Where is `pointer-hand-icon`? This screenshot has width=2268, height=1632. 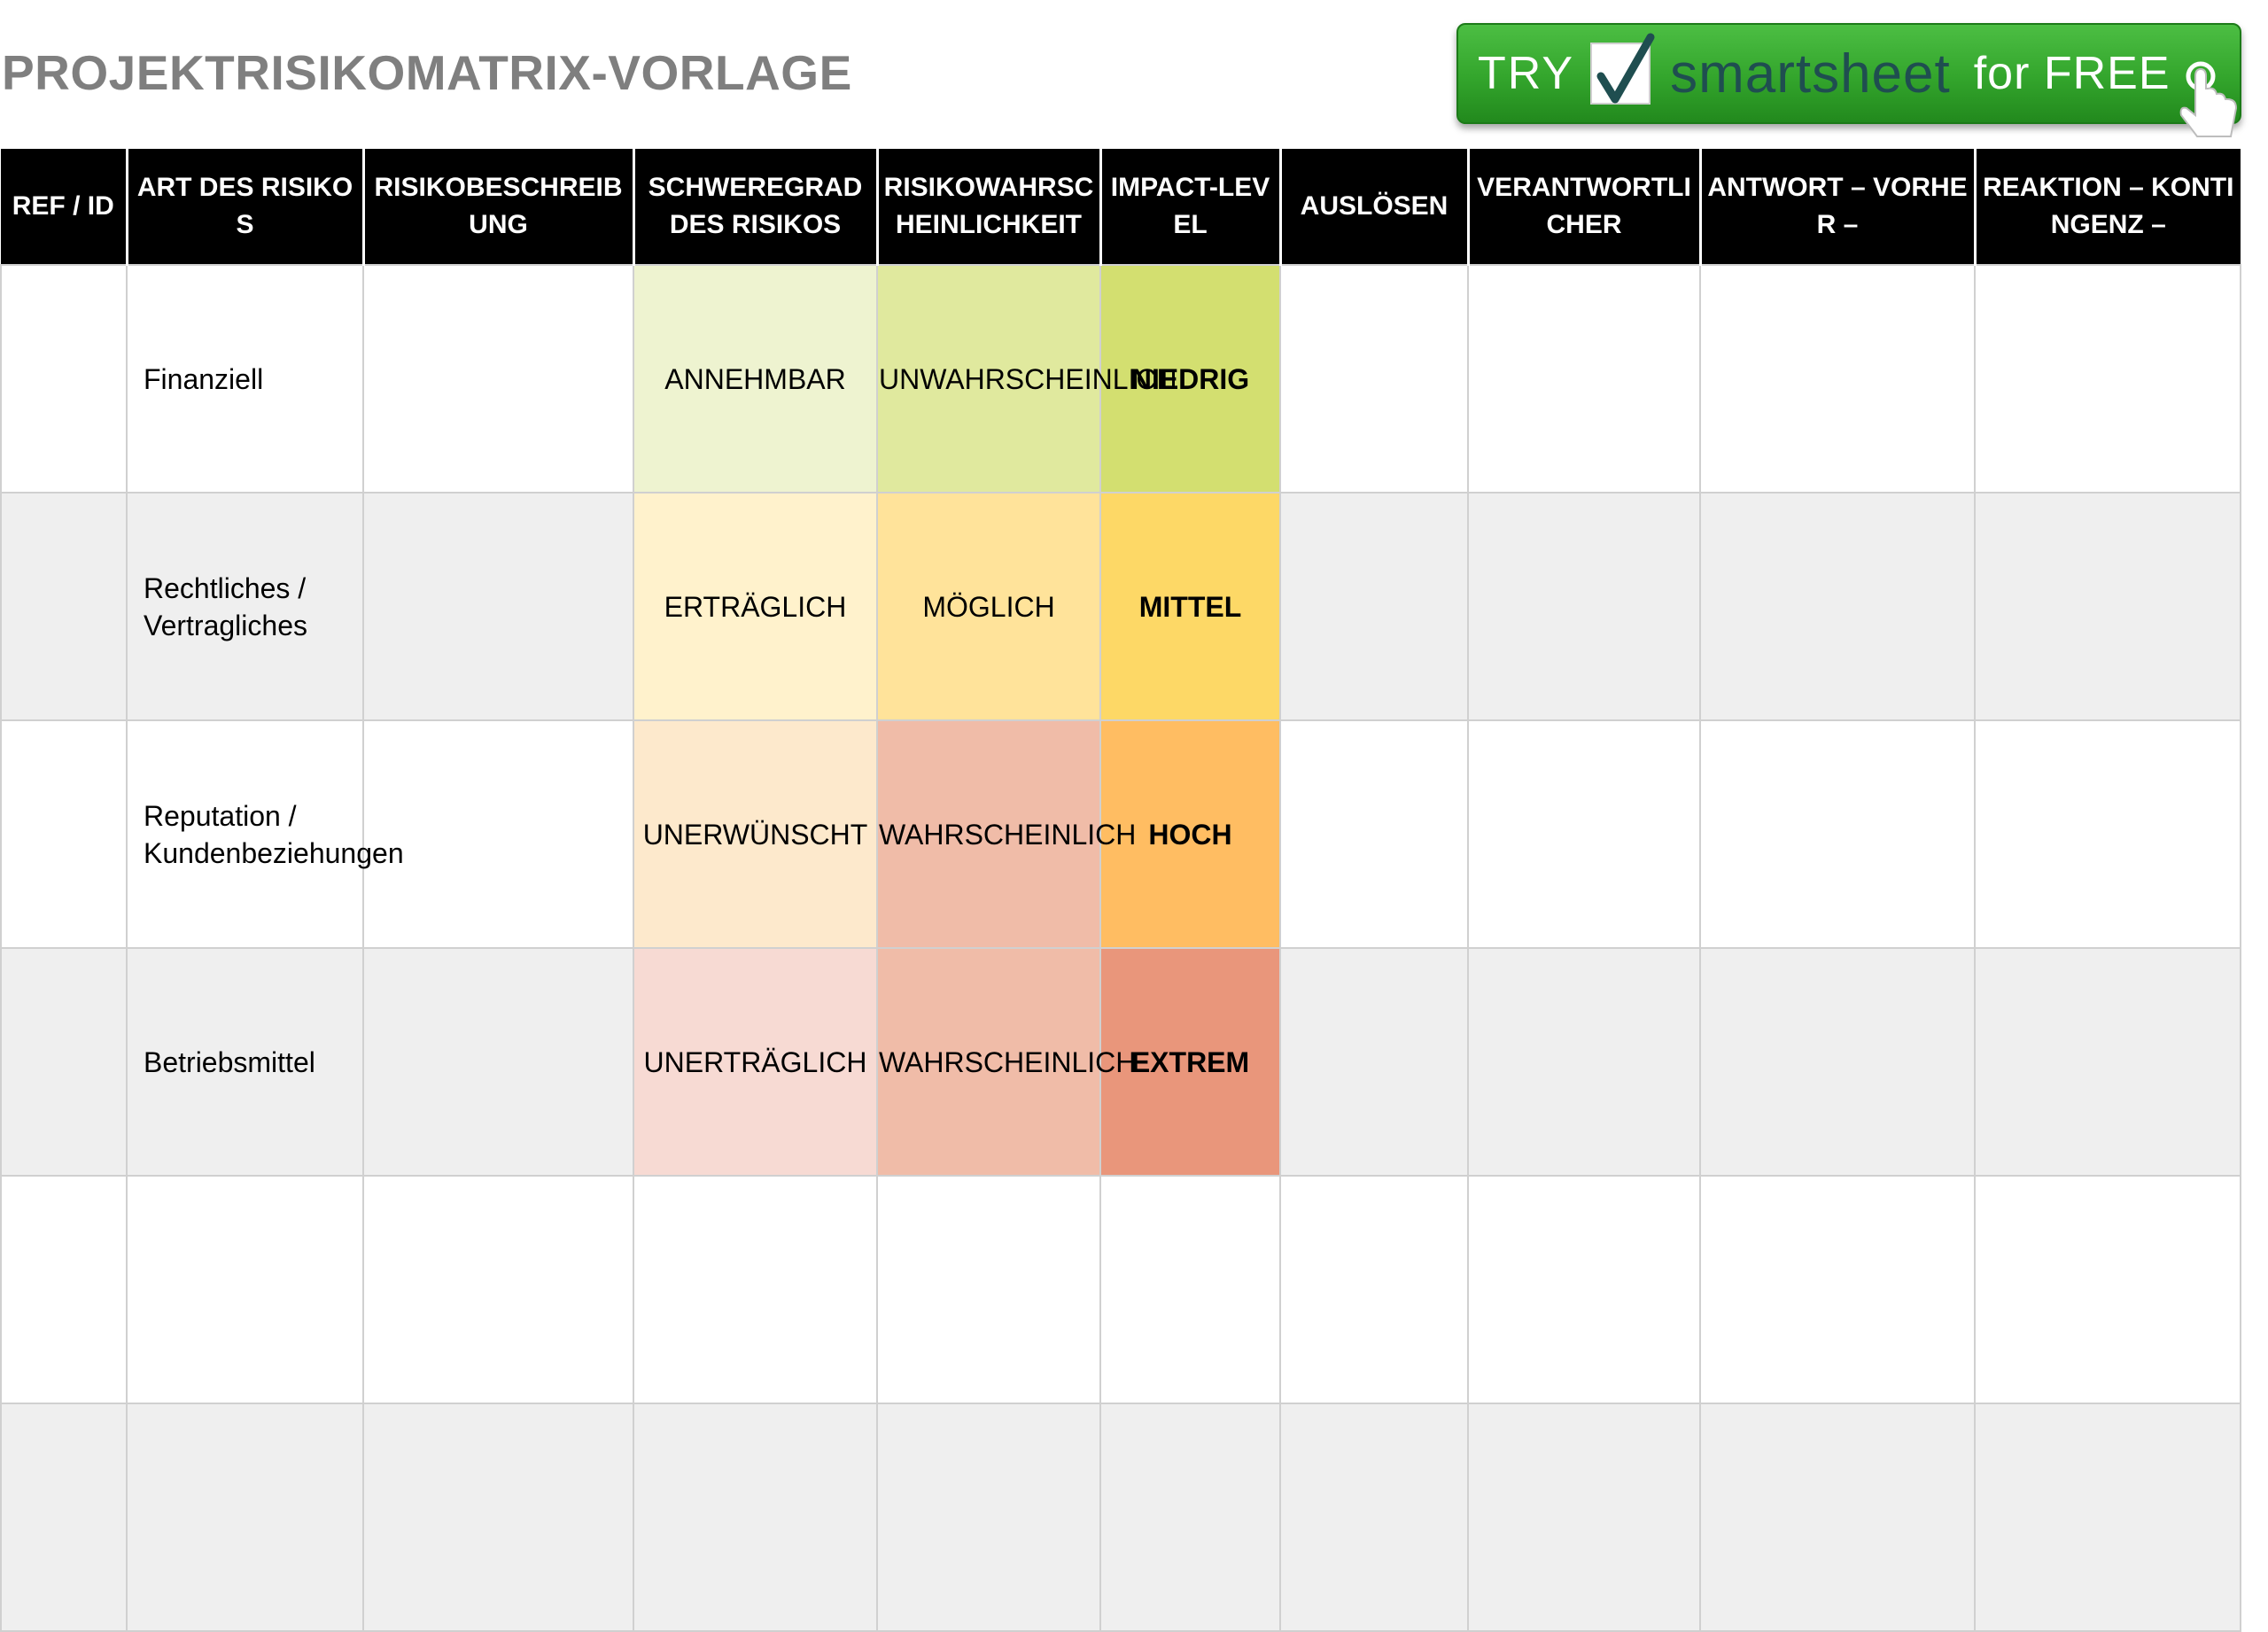
pointer-hand-icon is located at coordinates (2209, 102).